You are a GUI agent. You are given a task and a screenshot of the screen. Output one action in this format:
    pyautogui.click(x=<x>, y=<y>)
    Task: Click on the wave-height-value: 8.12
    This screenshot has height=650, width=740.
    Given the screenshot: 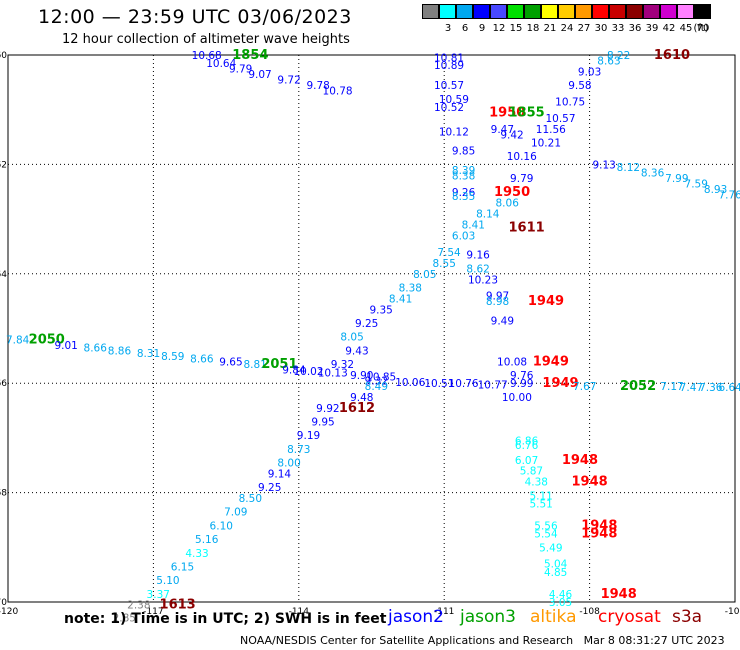 What is the action you would take?
    pyautogui.click(x=628, y=168)
    